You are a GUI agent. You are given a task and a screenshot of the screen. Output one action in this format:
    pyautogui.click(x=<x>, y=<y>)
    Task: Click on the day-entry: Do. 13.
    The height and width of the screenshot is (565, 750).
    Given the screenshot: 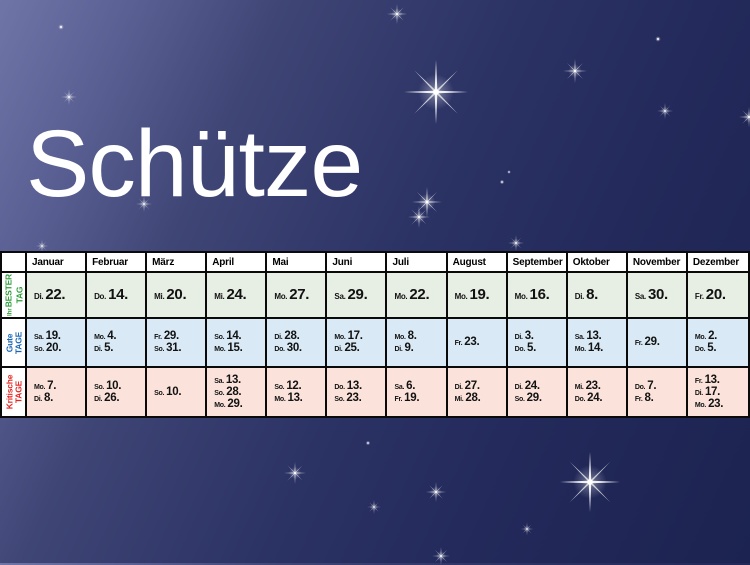 What is the action you would take?
    pyautogui.click(x=359, y=386)
    